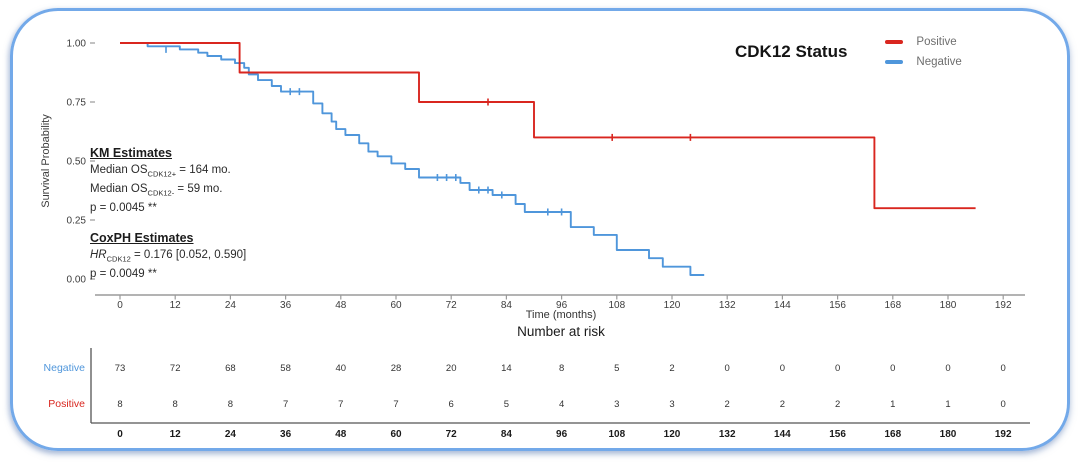 Image resolution: width=1080 pixels, height=463 pixels. What do you see at coordinates (616, 434) in the screenshot?
I see `risk-axis-tick-label: 108` at bounding box center [616, 434].